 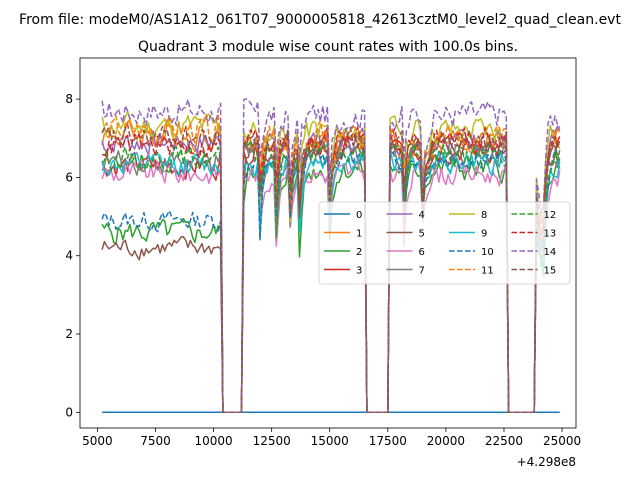 What do you see at coordinates (422, 215) in the screenshot?
I see `legend-label: 4` at bounding box center [422, 215].